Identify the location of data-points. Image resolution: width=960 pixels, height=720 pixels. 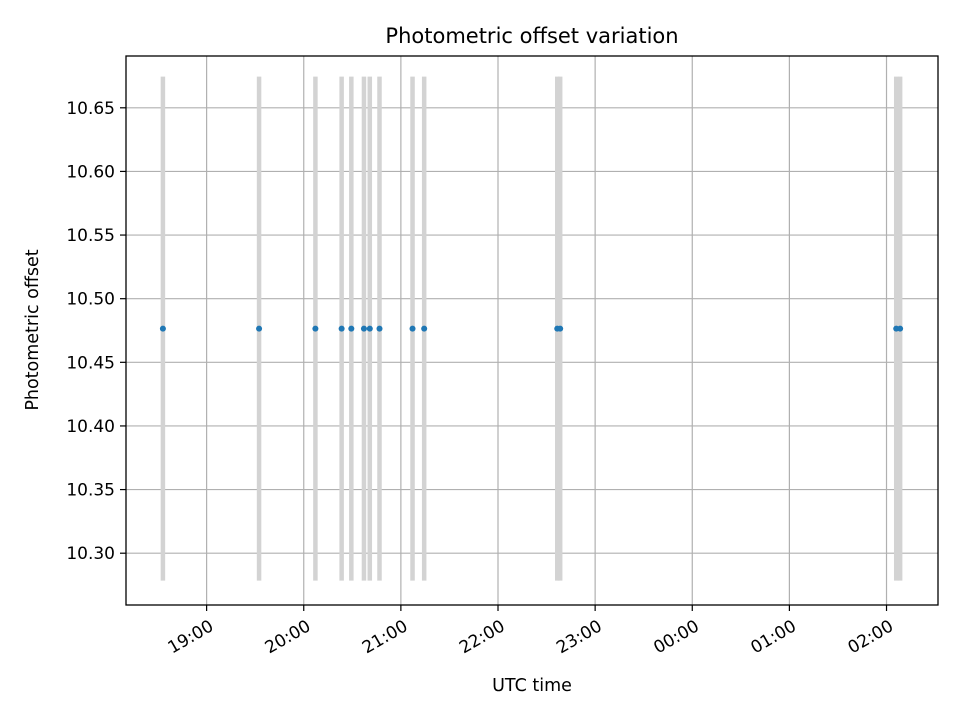
(531, 328).